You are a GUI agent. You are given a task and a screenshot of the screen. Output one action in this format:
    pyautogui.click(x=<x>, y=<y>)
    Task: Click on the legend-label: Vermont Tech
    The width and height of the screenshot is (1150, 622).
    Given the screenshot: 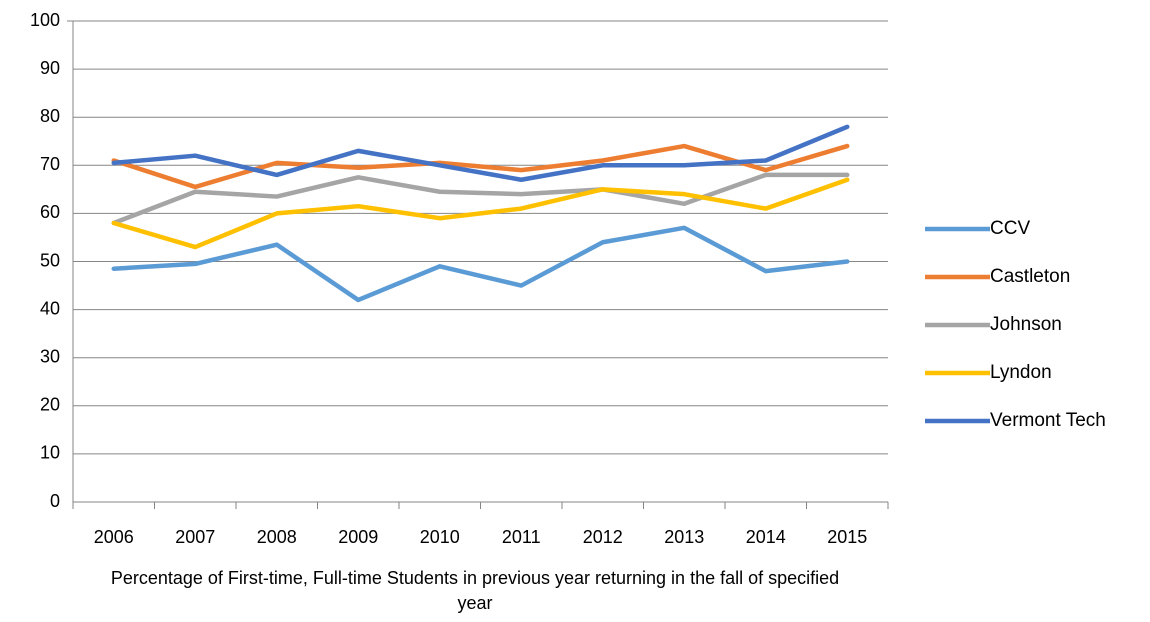 What is the action you would take?
    pyautogui.click(x=1048, y=420)
    